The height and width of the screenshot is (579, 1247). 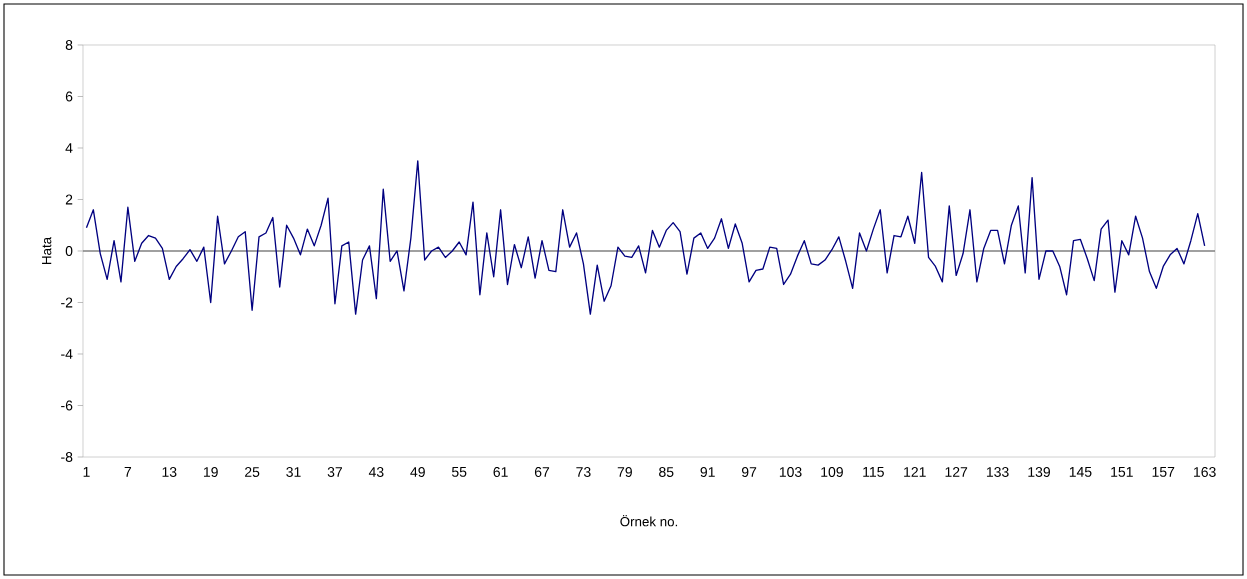 I want to click on x-tick-label: 109, so click(x=832, y=472).